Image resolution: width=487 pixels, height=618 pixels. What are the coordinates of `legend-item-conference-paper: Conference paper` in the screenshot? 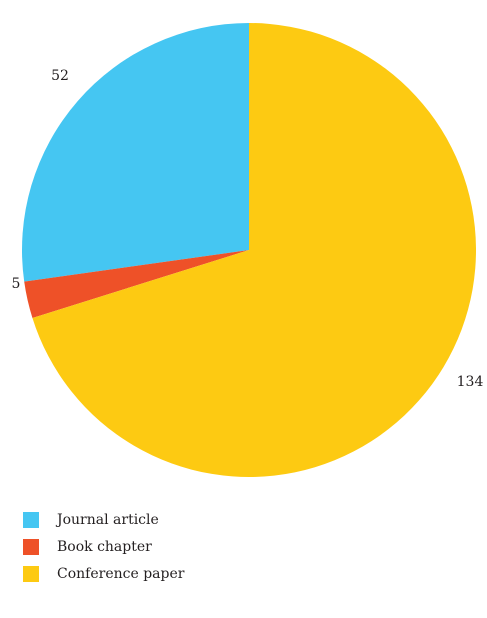 It's located at (104, 574).